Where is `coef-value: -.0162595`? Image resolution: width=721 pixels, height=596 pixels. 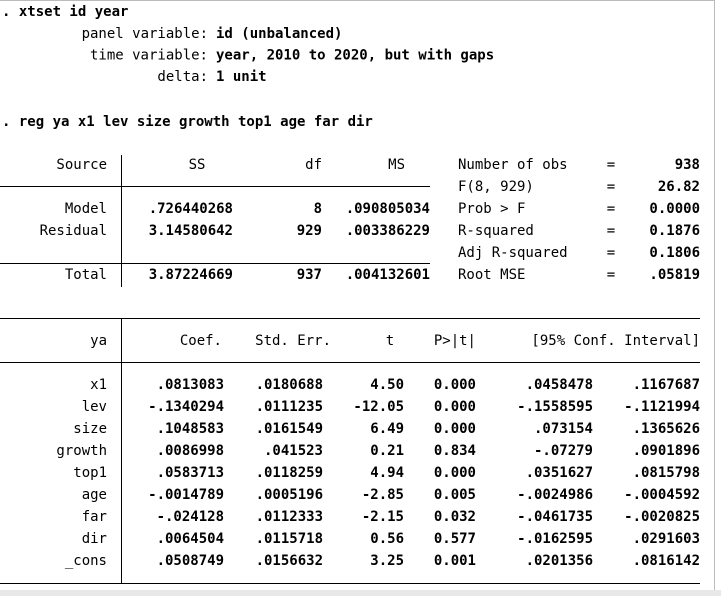
coef-value: -.0162595 is located at coordinates (555, 539).